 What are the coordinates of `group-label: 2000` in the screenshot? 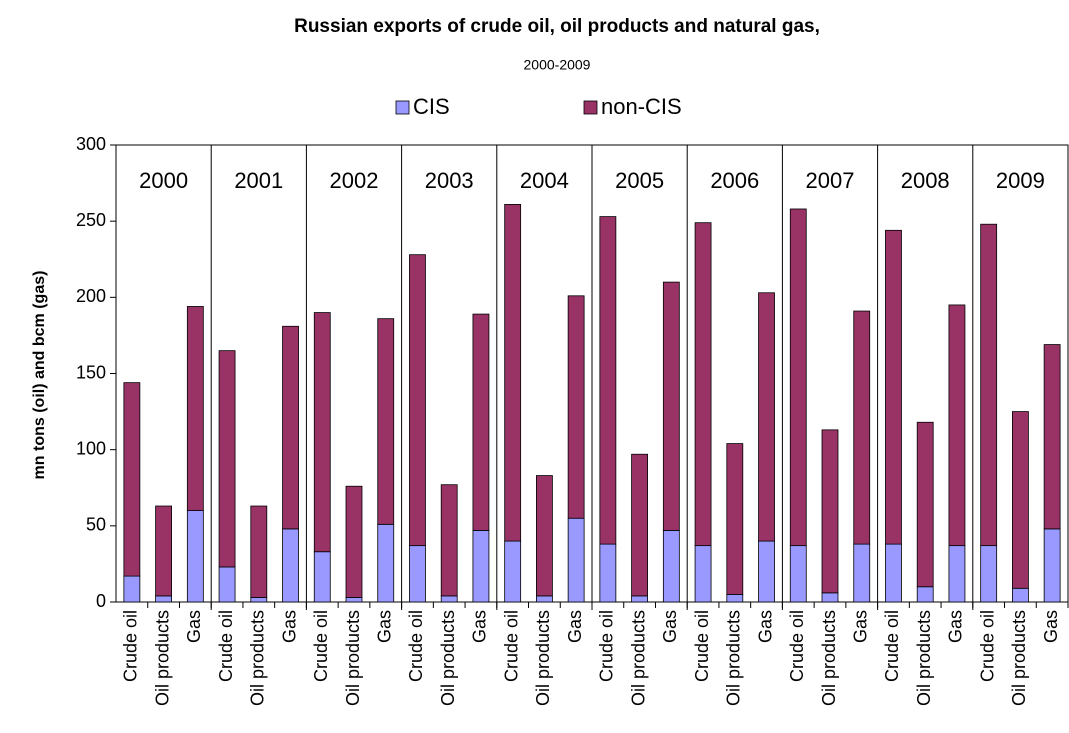 It's located at (163, 180).